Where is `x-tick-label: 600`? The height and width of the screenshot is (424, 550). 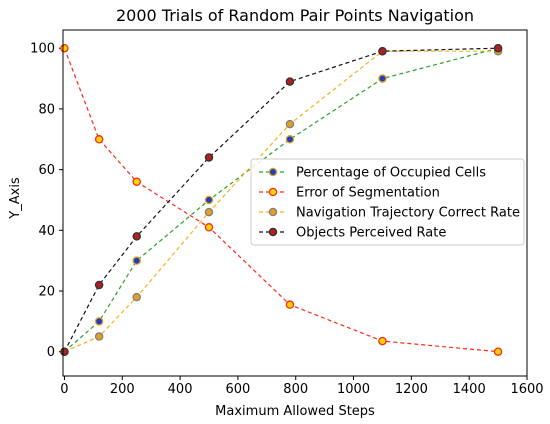
x-tick-label: 600 is located at coordinates (237, 389).